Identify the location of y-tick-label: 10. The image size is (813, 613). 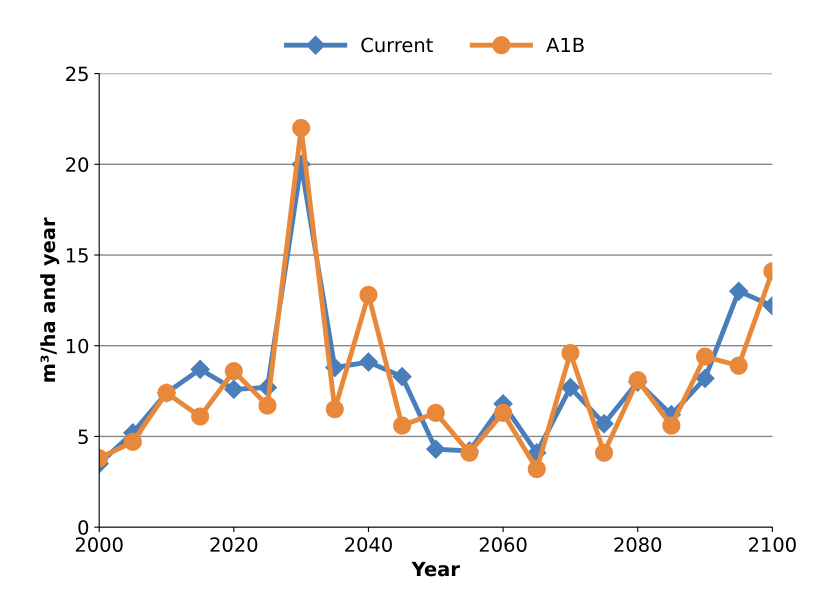
(77, 346).